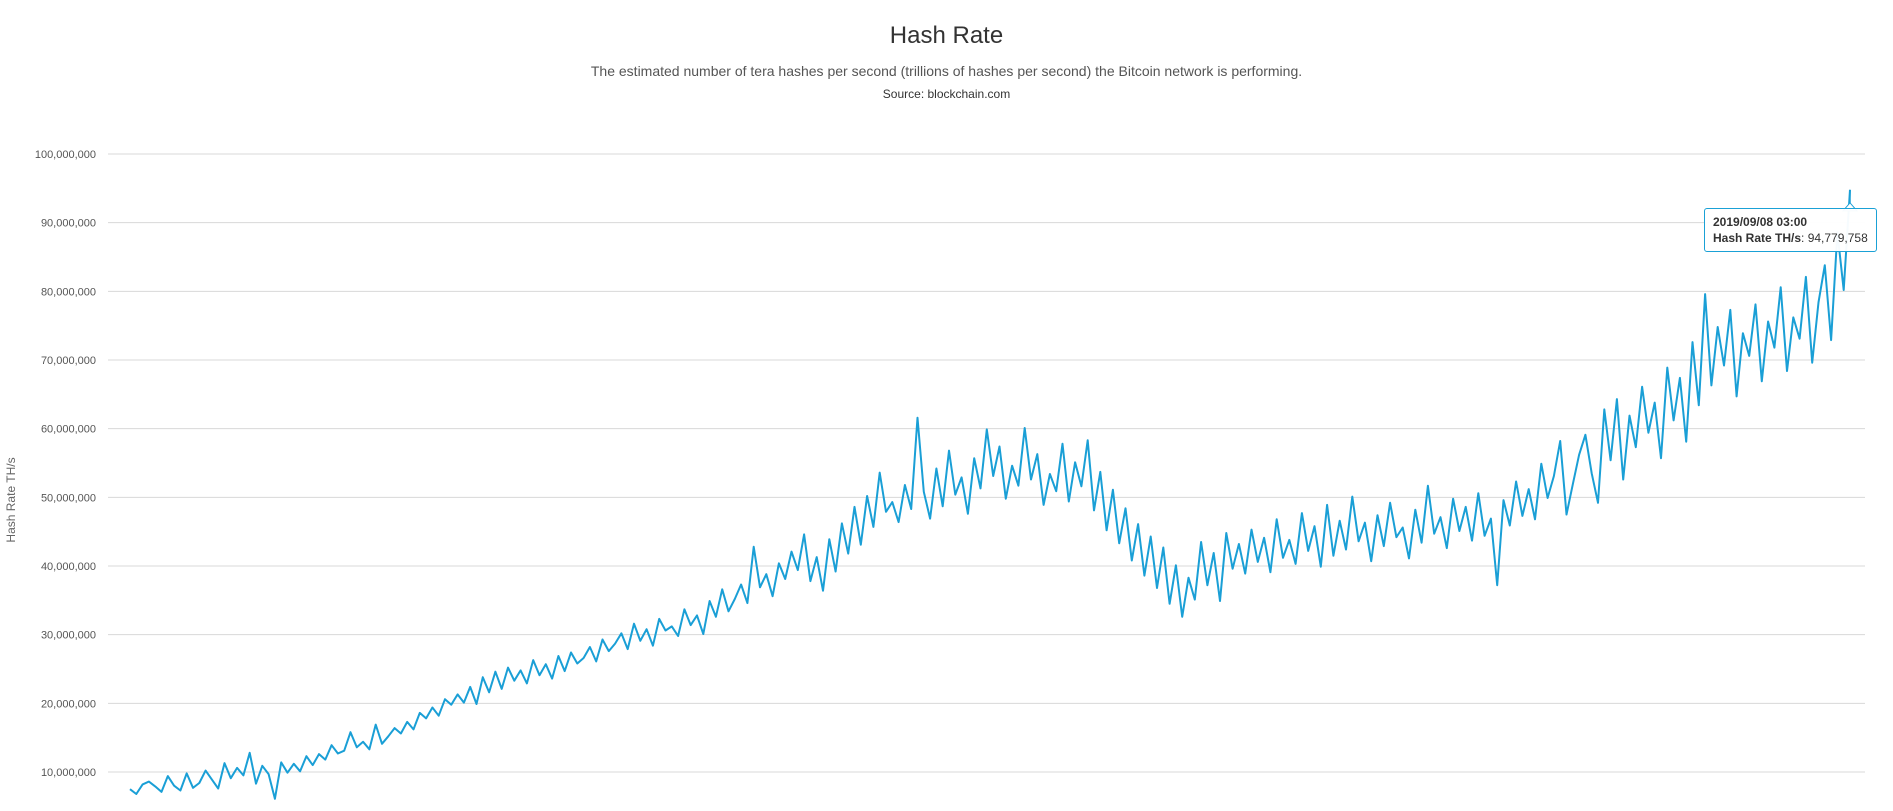  What do you see at coordinates (1760, 222) in the screenshot?
I see `tooltip-date: 2019/09/08 03:00` at bounding box center [1760, 222].